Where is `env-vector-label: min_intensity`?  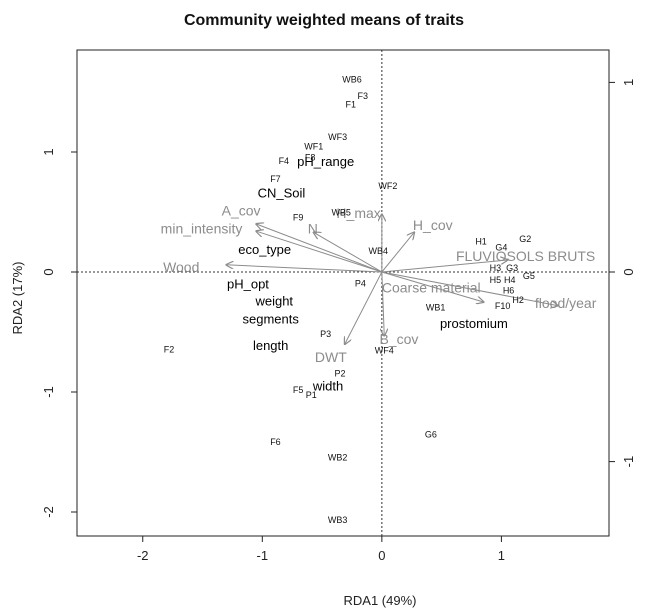 env-vector-label: min_intensity is located at coordinates (202, 229).